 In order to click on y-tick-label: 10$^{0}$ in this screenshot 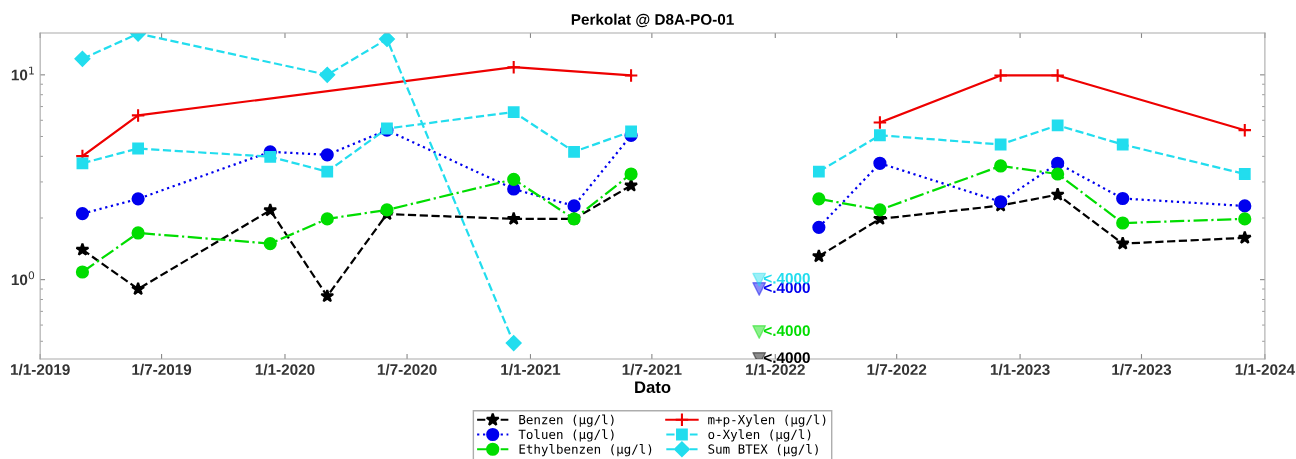, I will do `click(23, 278)`.